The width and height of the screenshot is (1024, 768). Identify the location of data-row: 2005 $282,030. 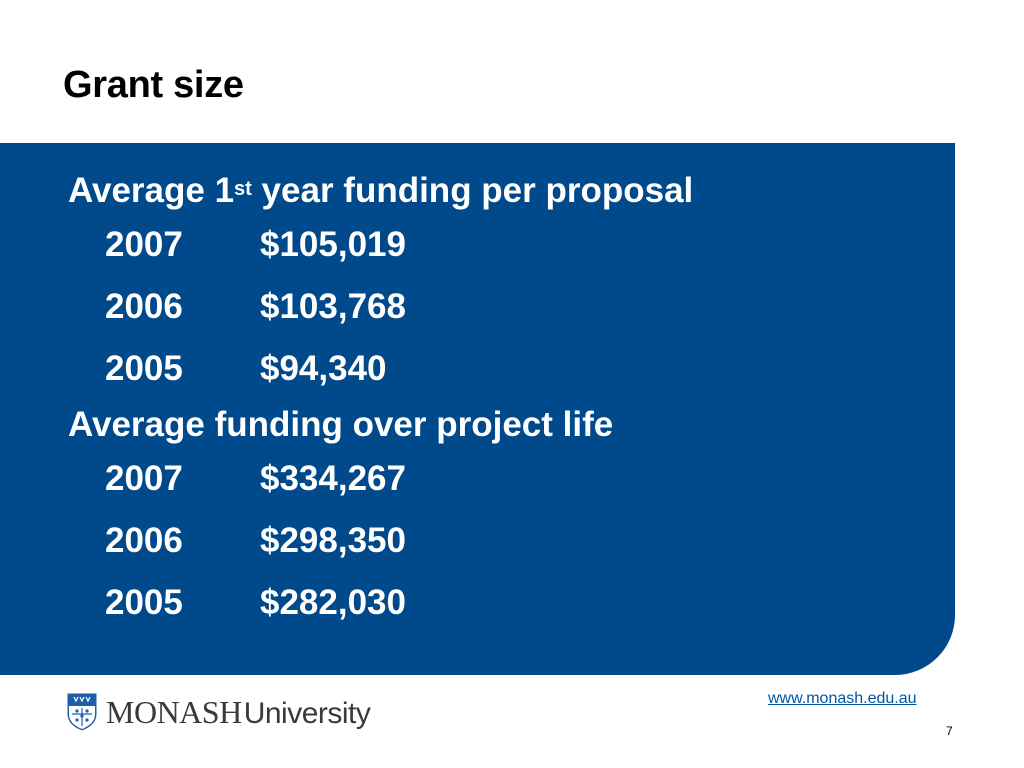
(399, 603).